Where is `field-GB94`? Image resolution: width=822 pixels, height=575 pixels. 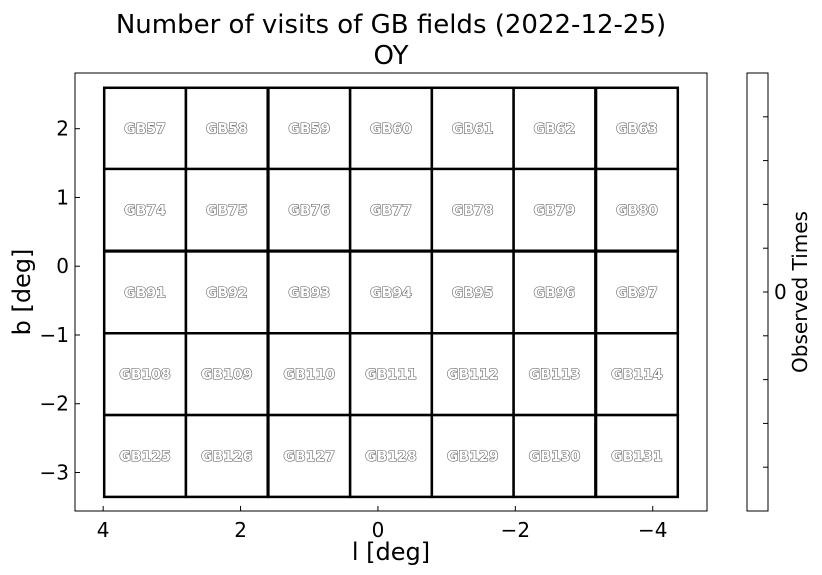 field-GB94 is located at coordinates (391, 292).